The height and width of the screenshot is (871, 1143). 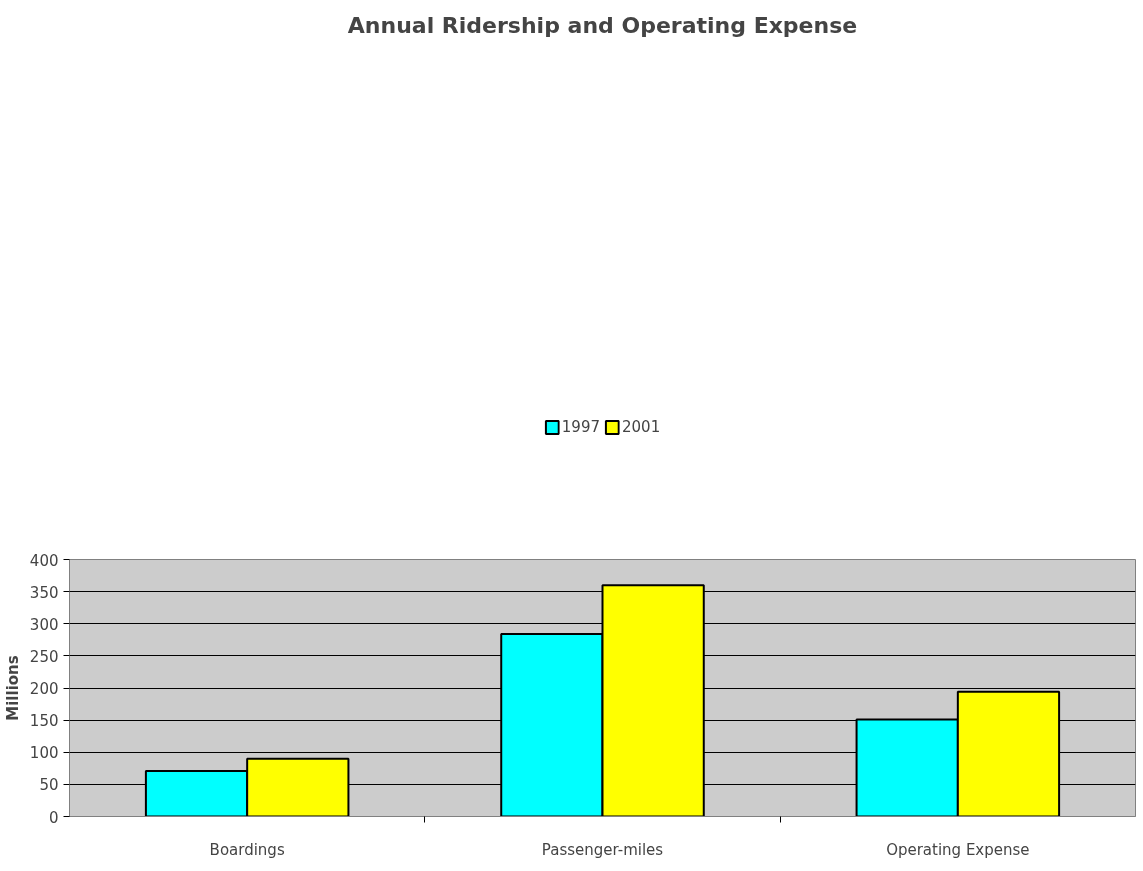 I want to click on y-tick-label: 100, so click(x=44, y=753).